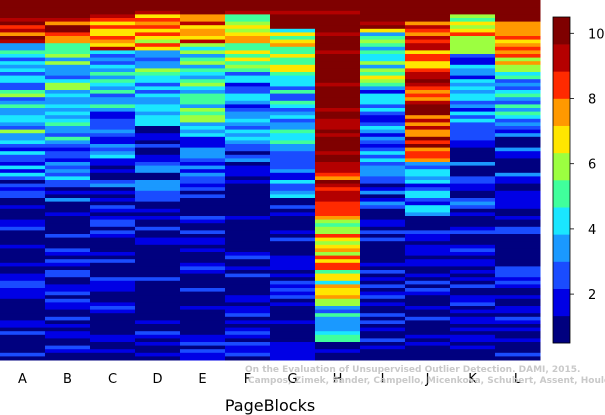 The height and width of the screenshot is (415, 605). Describe the element at coordinates (561, 180) in the screenshot. I see `colorbar-frame` at that location.